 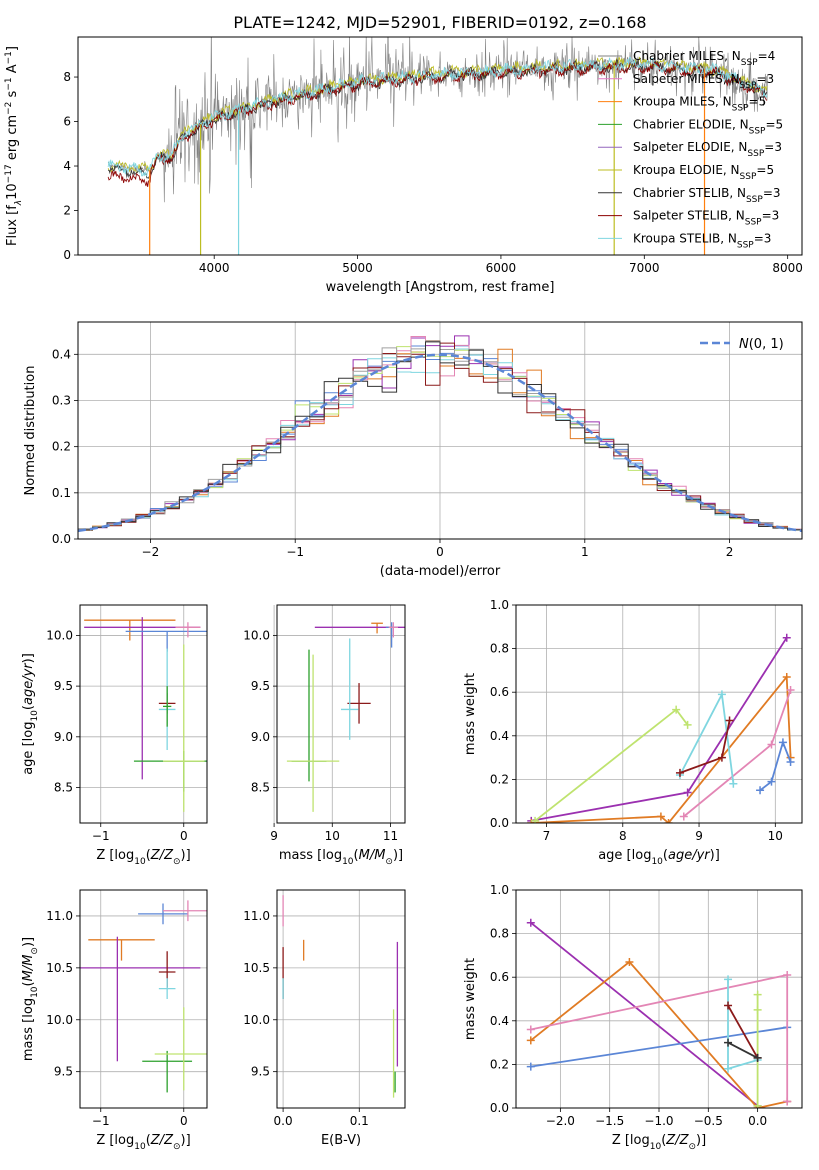 I want to click on age_vs_mass-xlabel-part: ⊙, so click(x=389, y=862).